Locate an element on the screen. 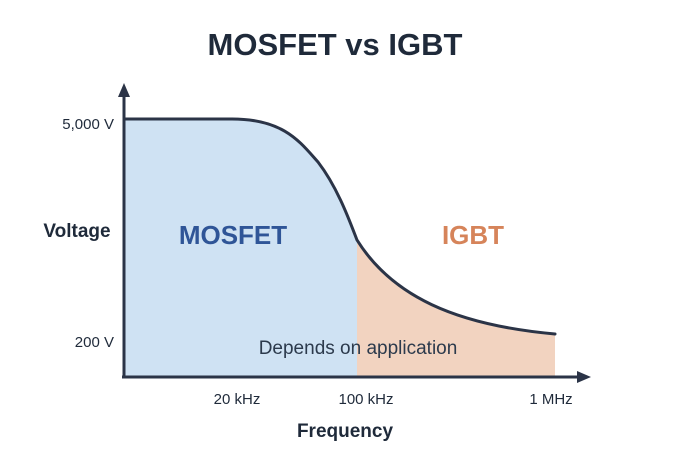 The width and height of the screenshot is (700, 467). igbt-label: IGBT is located at coordinates (473, 235).